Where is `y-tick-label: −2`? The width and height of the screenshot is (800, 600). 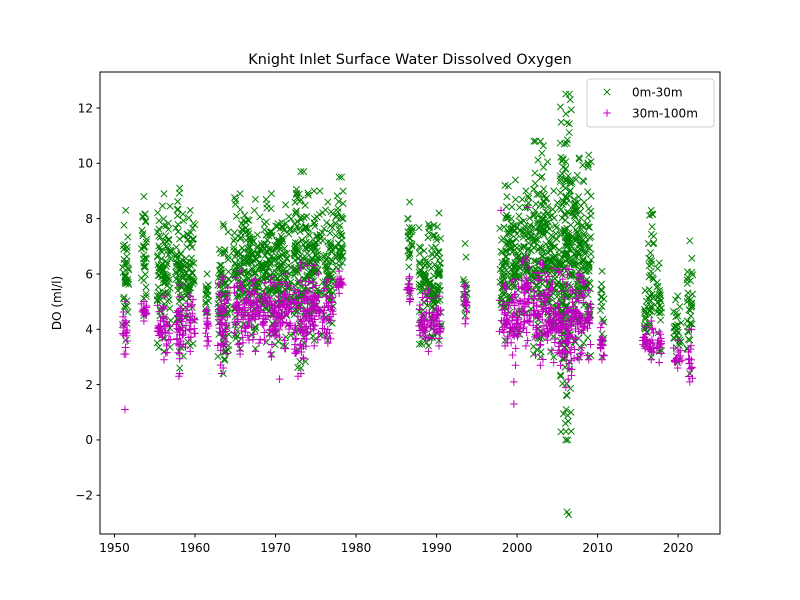 y-tick-label: −2 is located at coordinates (84, 496).